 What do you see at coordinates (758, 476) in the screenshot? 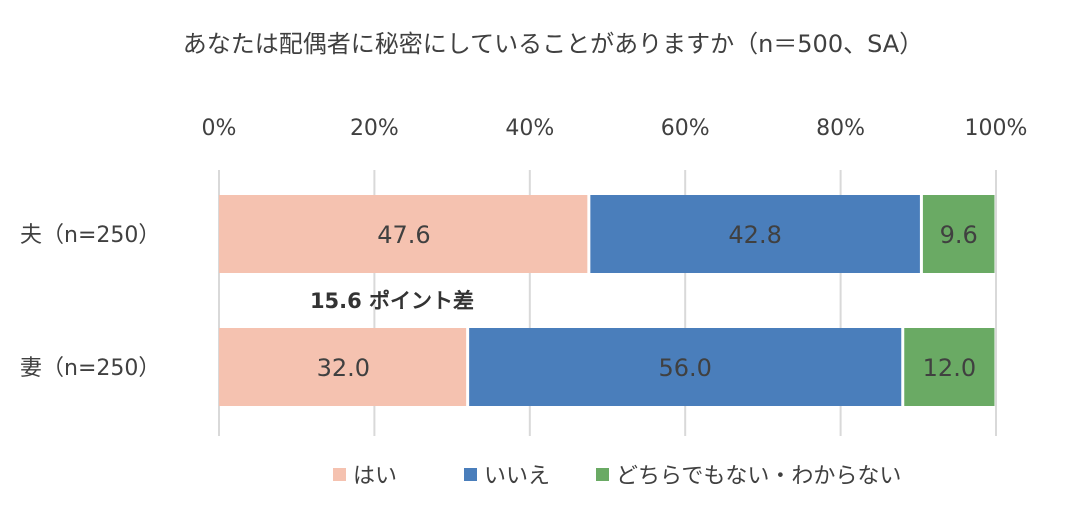
I see `legend-label: どちらでもない・わからない` at bounding box center [758, 476].